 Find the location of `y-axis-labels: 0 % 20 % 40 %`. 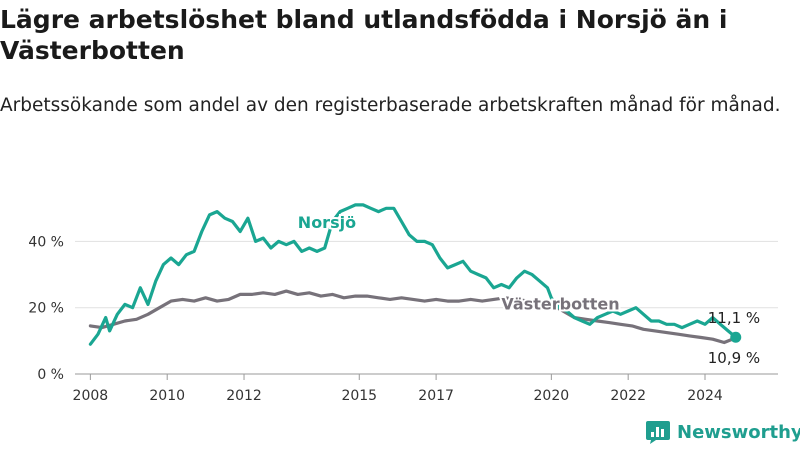

y-axis-labels: 0 % 20 % 40 % is located at coordinates (46, 308).